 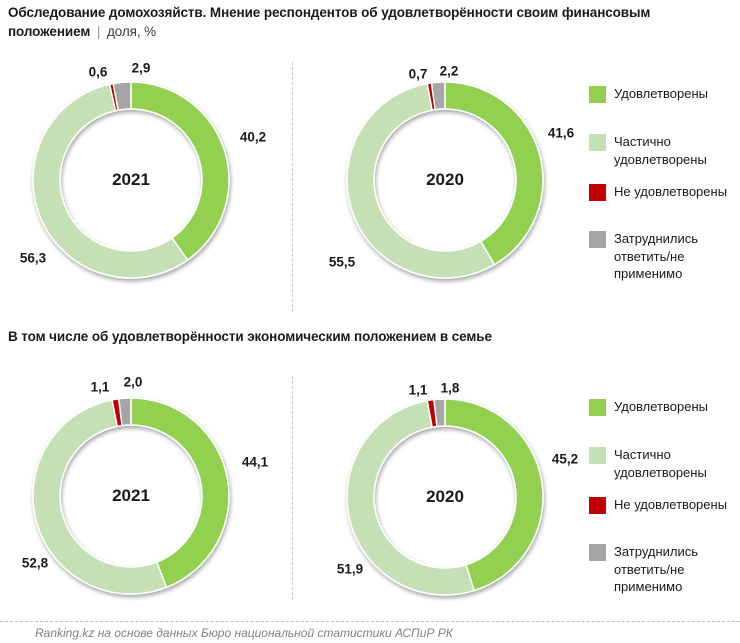 What do you see at coordinates (131, 32) in the screenshot?
I see `title-unit: доля, %` at bounding box center [131, 32].